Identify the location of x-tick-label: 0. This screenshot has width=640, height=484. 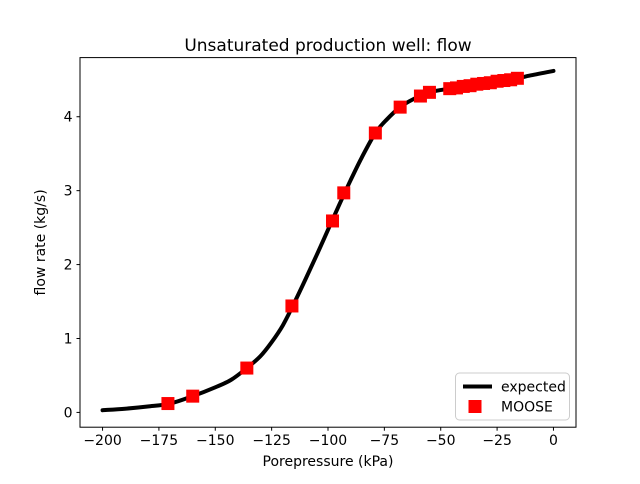
(553, 441).